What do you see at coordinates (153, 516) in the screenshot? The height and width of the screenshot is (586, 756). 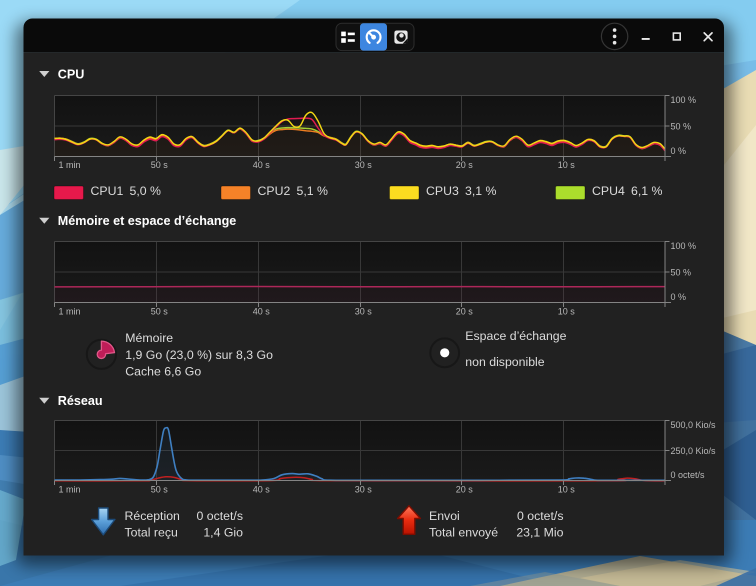 I see `svg-text: Réception` at bounding box center [153, 516].